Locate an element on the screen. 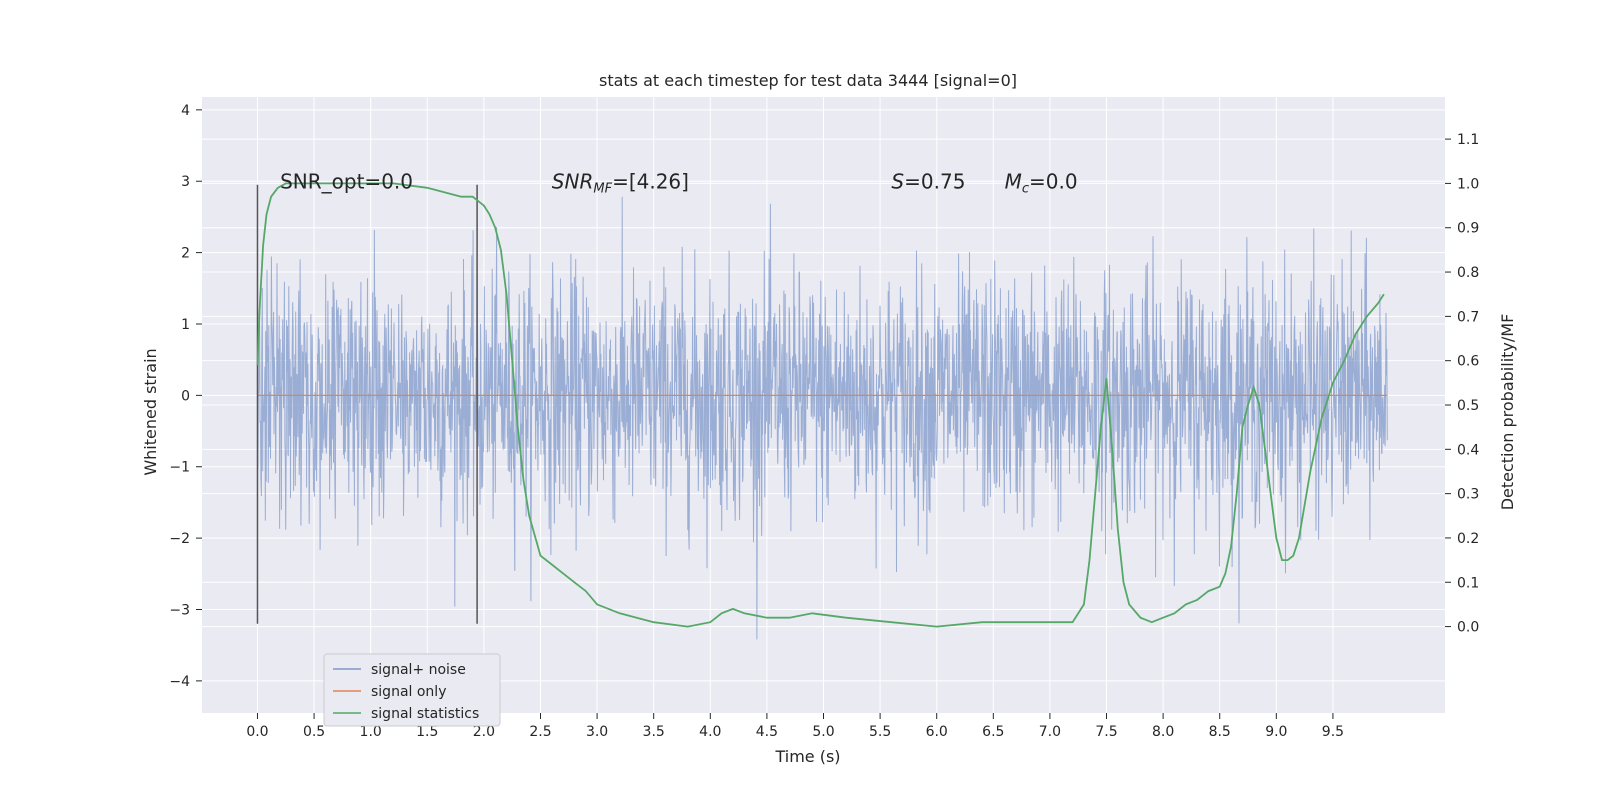 The width and height of the screenshot is (1600, 800). legend-label-signal-only: signal only is located at coordinates (408, 692).